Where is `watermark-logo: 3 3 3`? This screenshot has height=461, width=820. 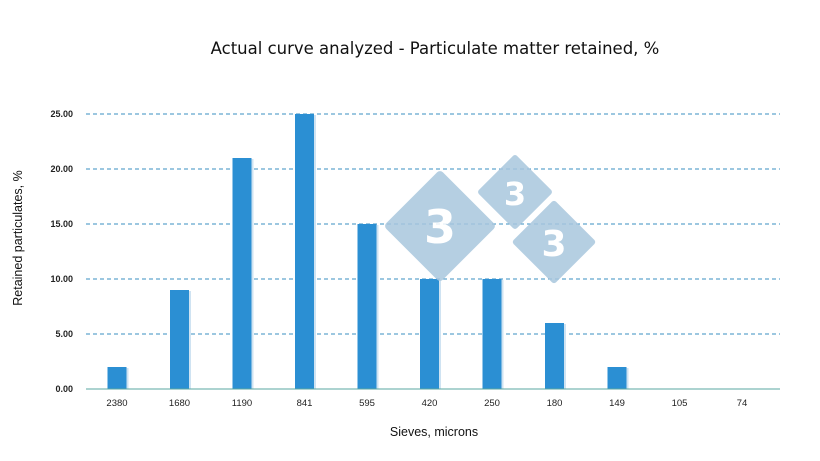 watermark-logo: 3 3 3 is located at coordinates (490, 219).